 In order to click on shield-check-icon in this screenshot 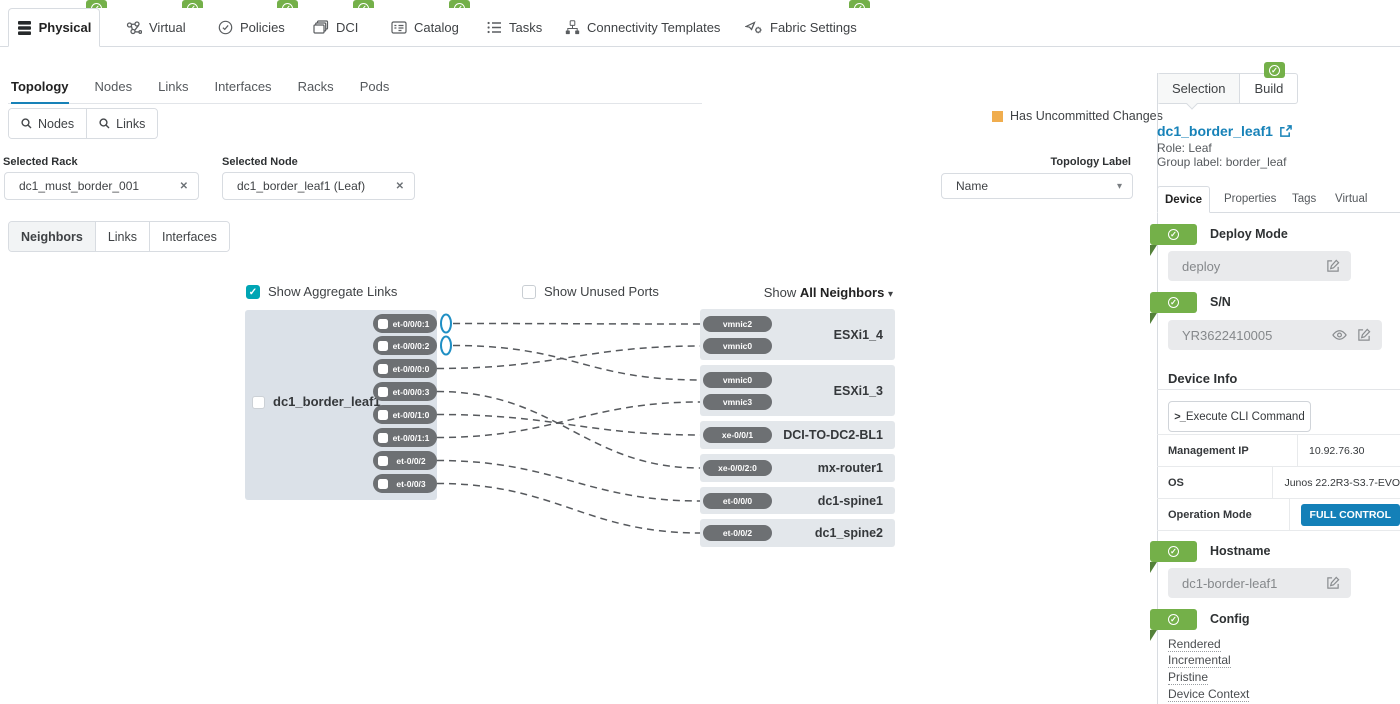, I will do `click(225, 27)`.